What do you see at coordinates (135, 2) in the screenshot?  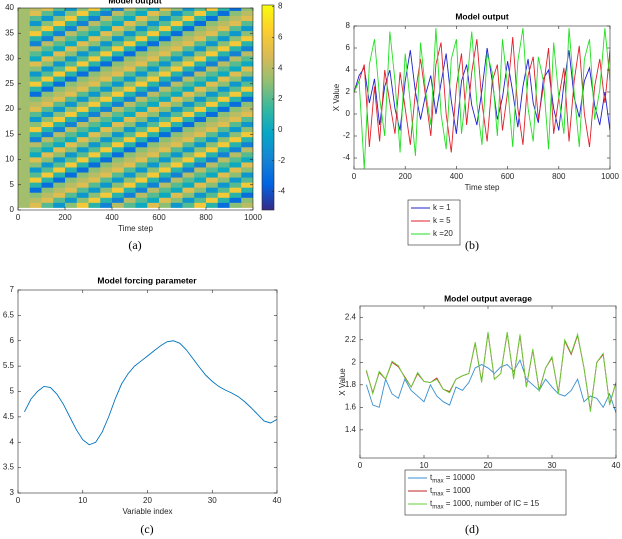 I see `chart-title: Model output` at bounding box center [135, 2].